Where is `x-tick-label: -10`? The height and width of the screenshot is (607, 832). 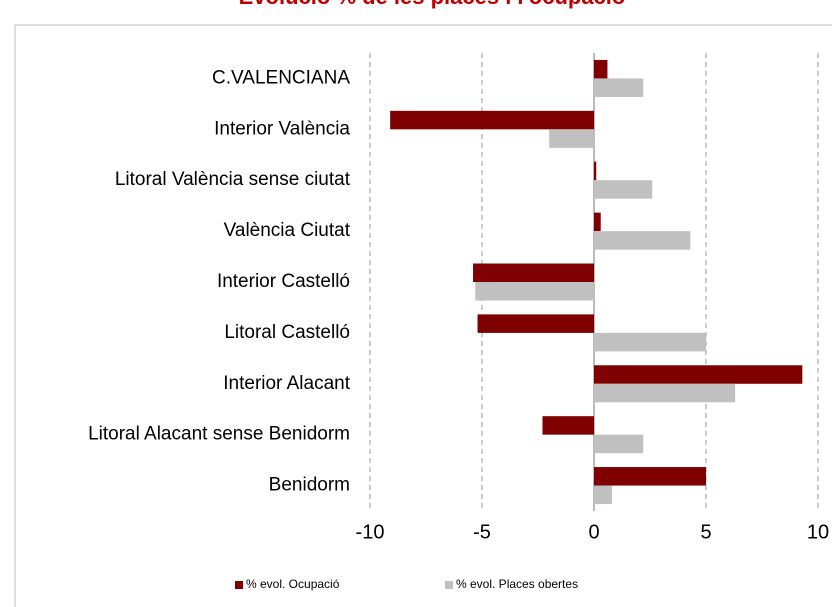 x-tick-label: -10 is located at coordinates (370, 532).